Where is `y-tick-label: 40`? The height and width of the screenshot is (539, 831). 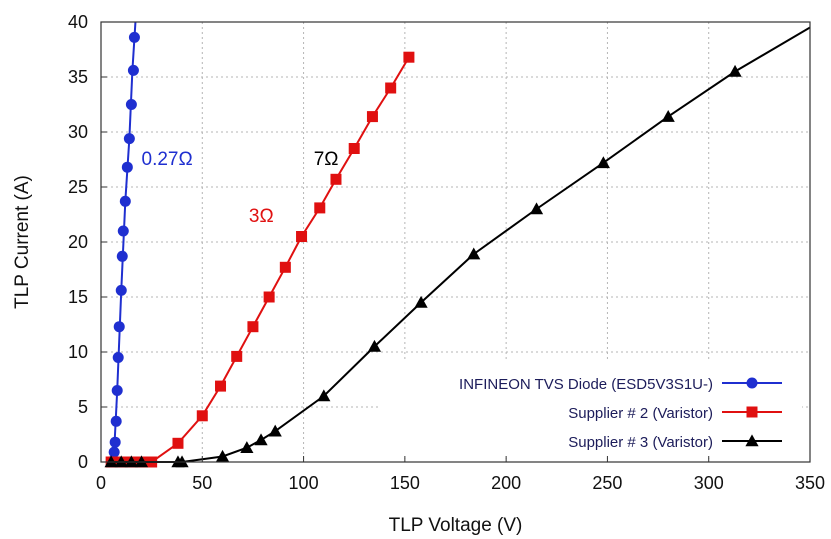
y-tick-label: 40 is located at coordinates (78, 22).